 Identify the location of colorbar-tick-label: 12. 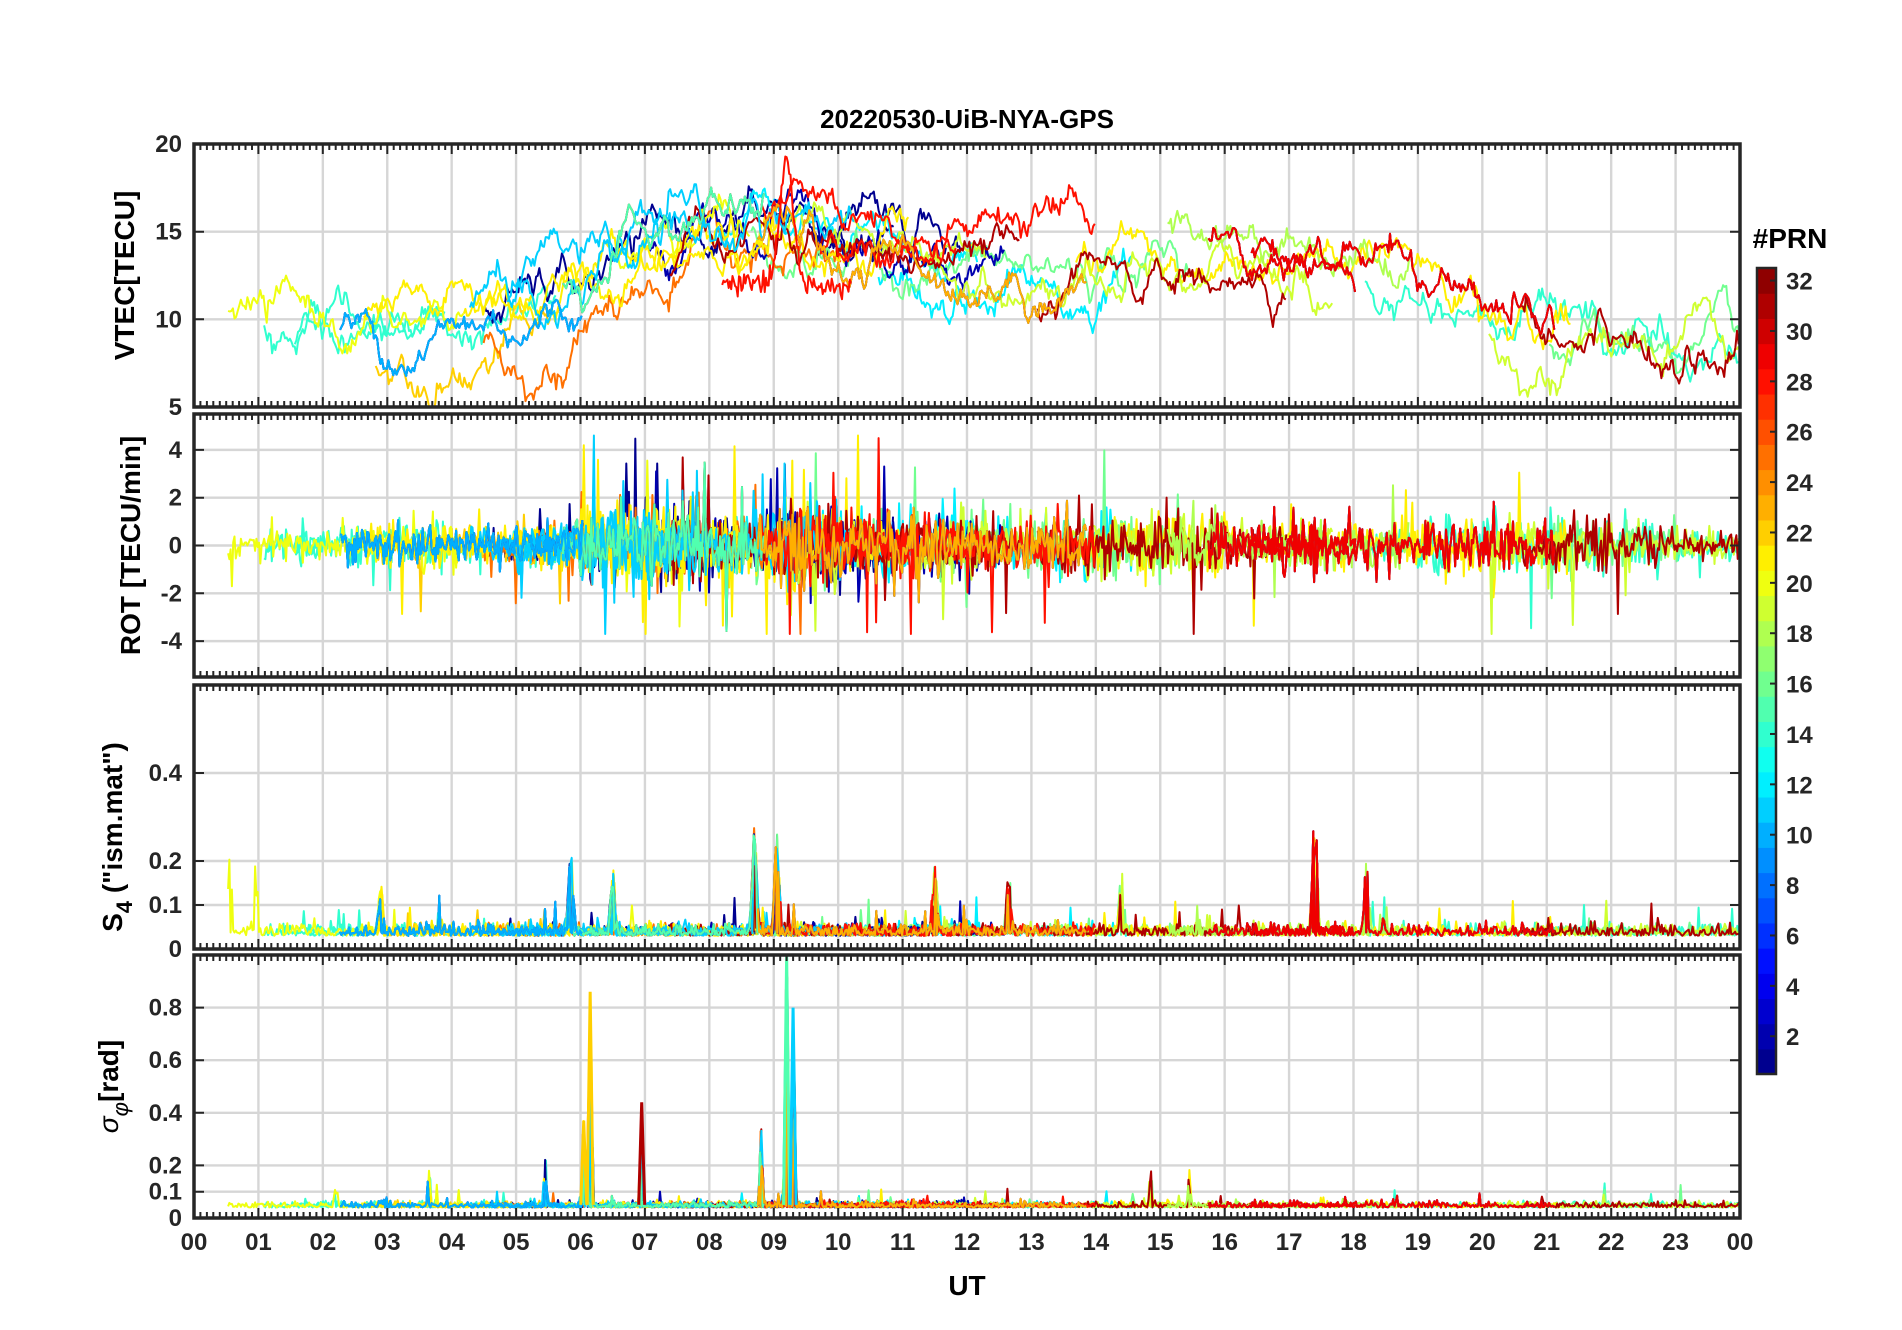
(1799, 785).